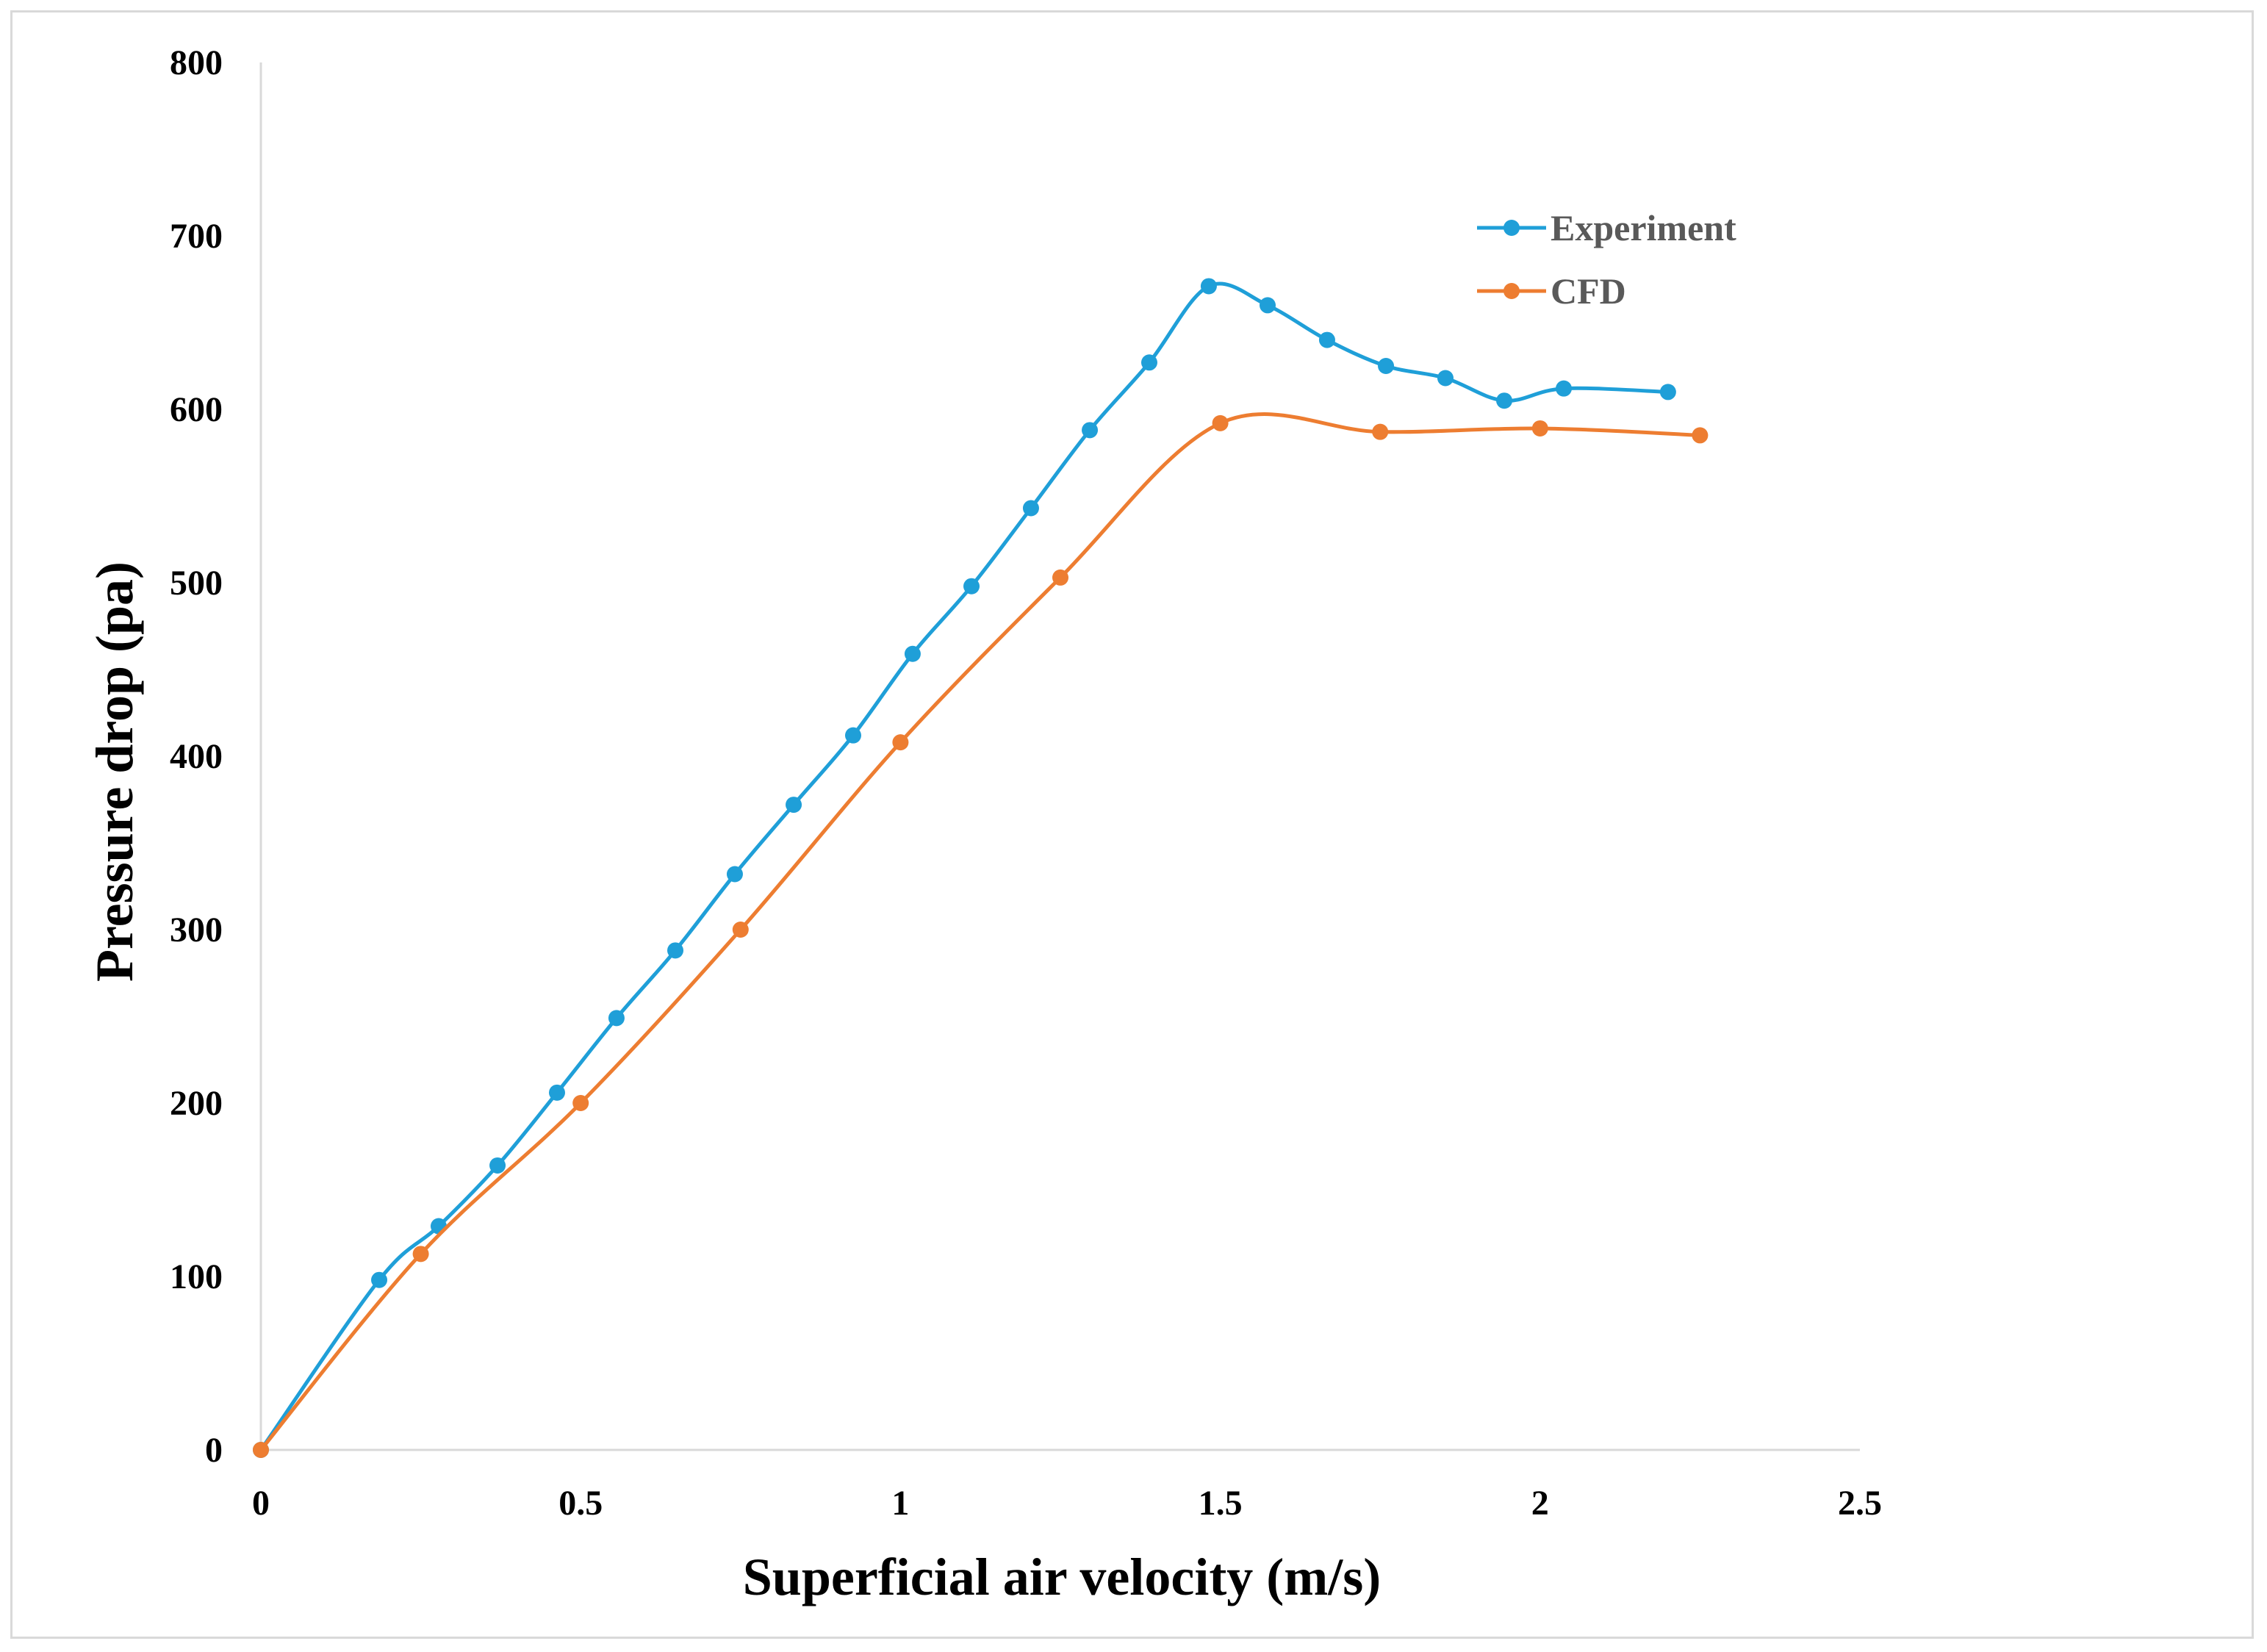 The width and height of the screenshot is (2267, 1652). I want to click on y-tick-label: 600, so click(197, 409).